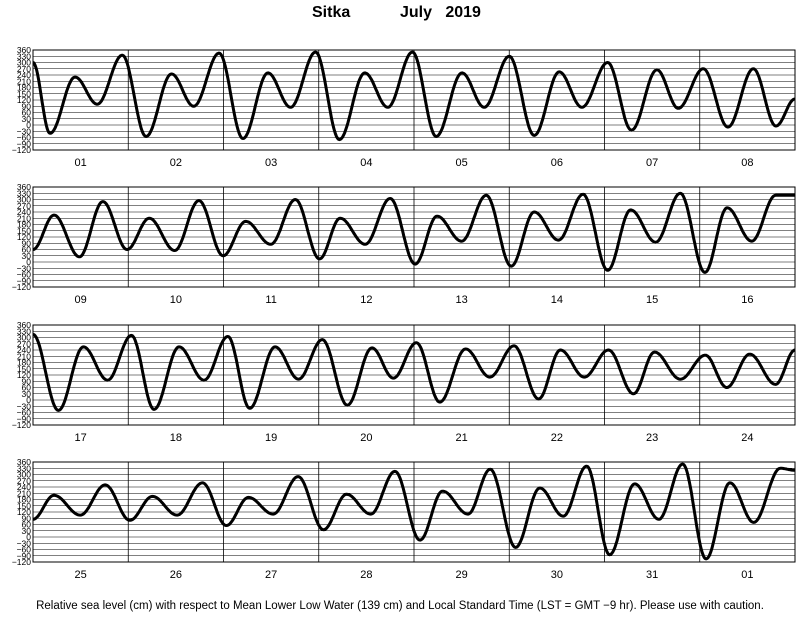 This screenshot has width=800, height=618. What do you see at coordinates (462, 575) in the screenshot?
I see `day-label: 29` at bounding box center [462, 575].